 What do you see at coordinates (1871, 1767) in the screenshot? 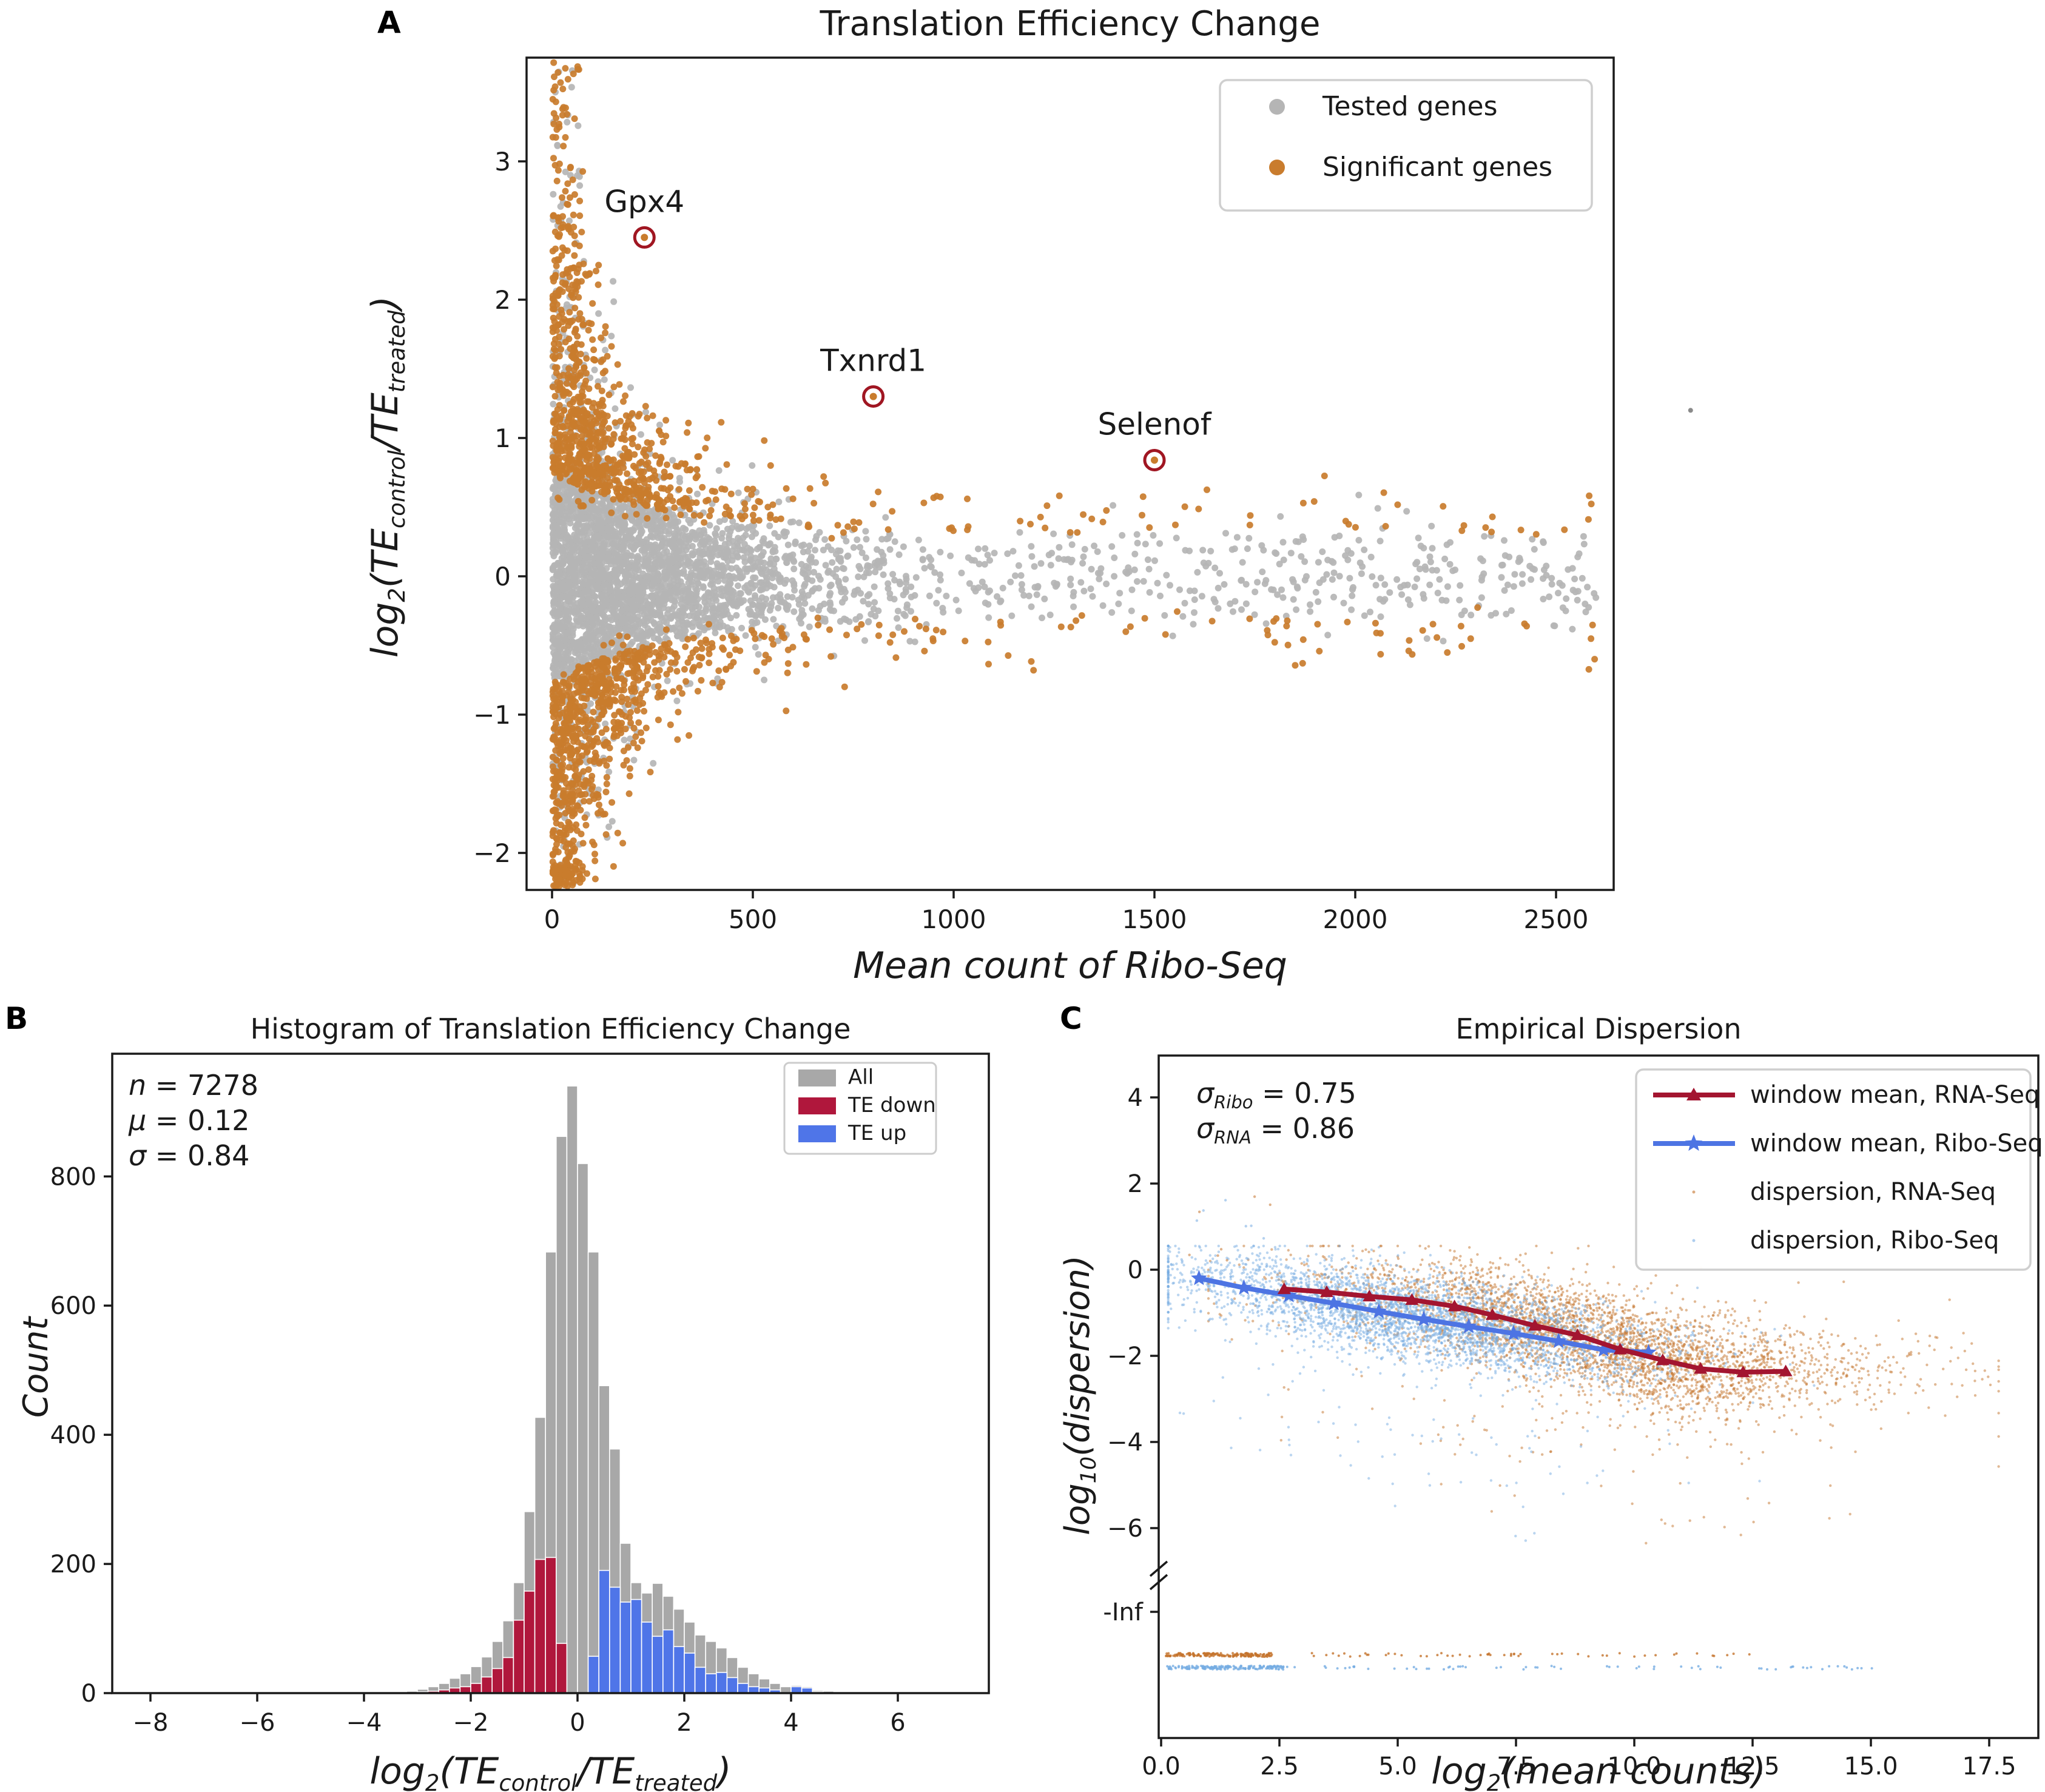
I see `x-tick-label: 15.0` at bounding box center [1871, 1767].